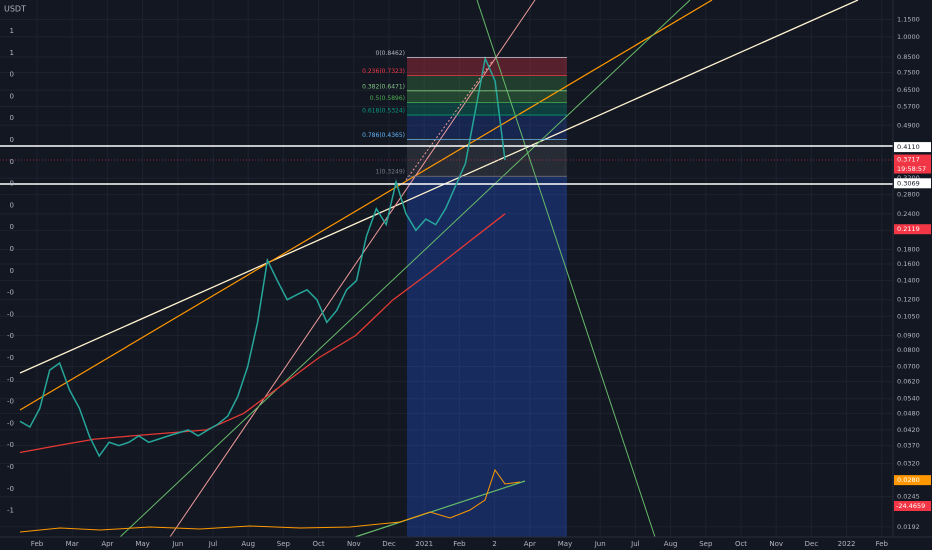 This screenshot has width=932, height=550. What do you see at coordinates (908, 183) in the screenshot?
I see `price-tag: 0.3069` at bounding box center [908, 183].